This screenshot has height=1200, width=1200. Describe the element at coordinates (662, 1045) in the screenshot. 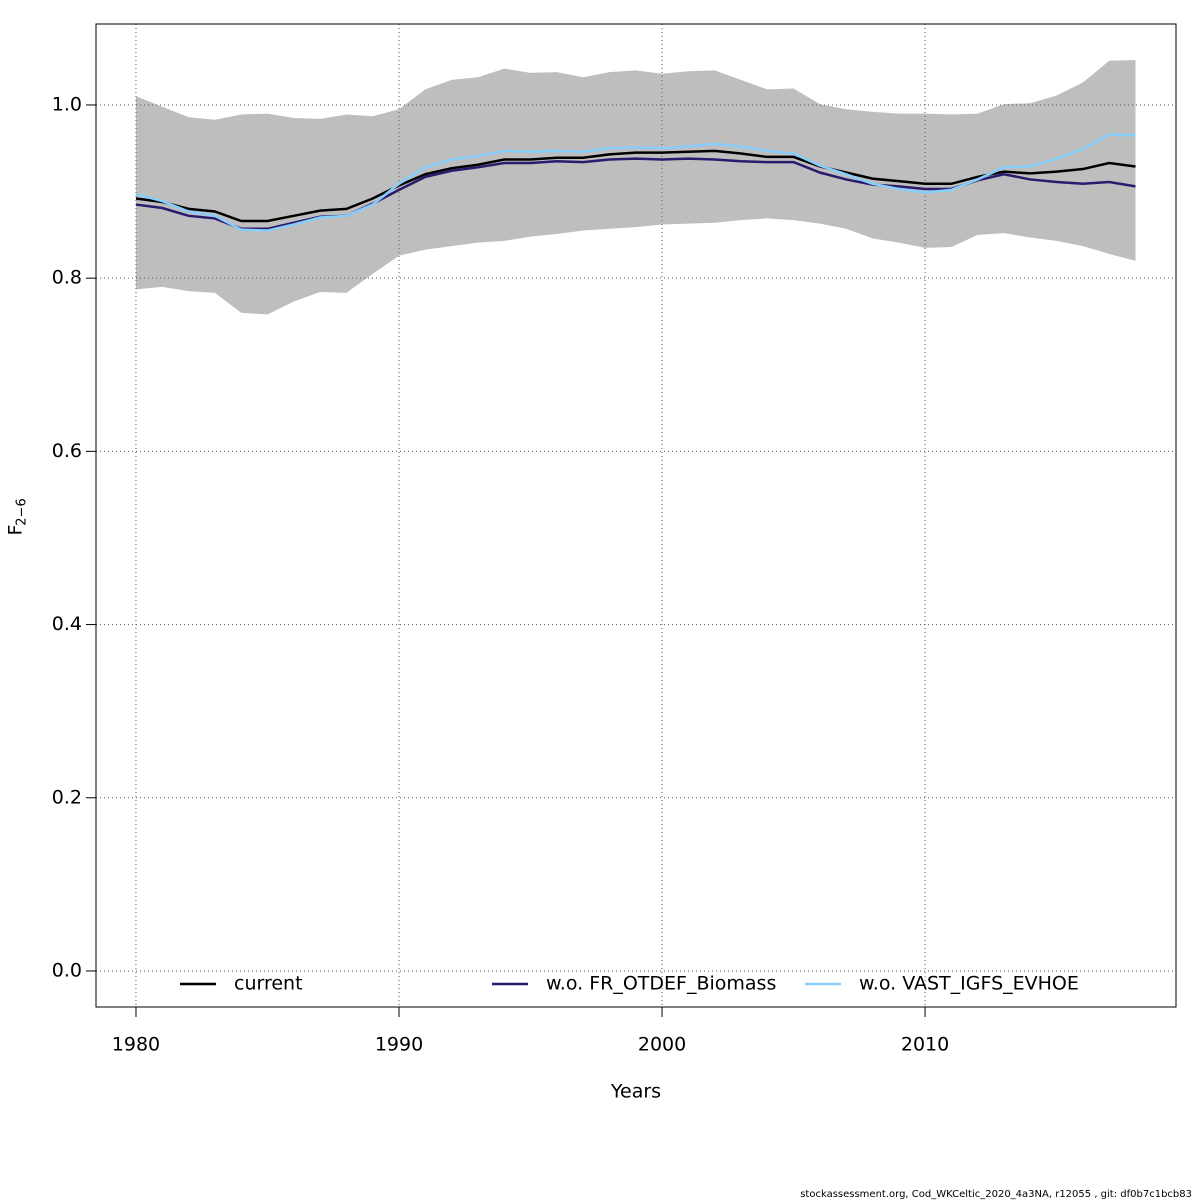

I see `x-tick-label: 2000` at that location.